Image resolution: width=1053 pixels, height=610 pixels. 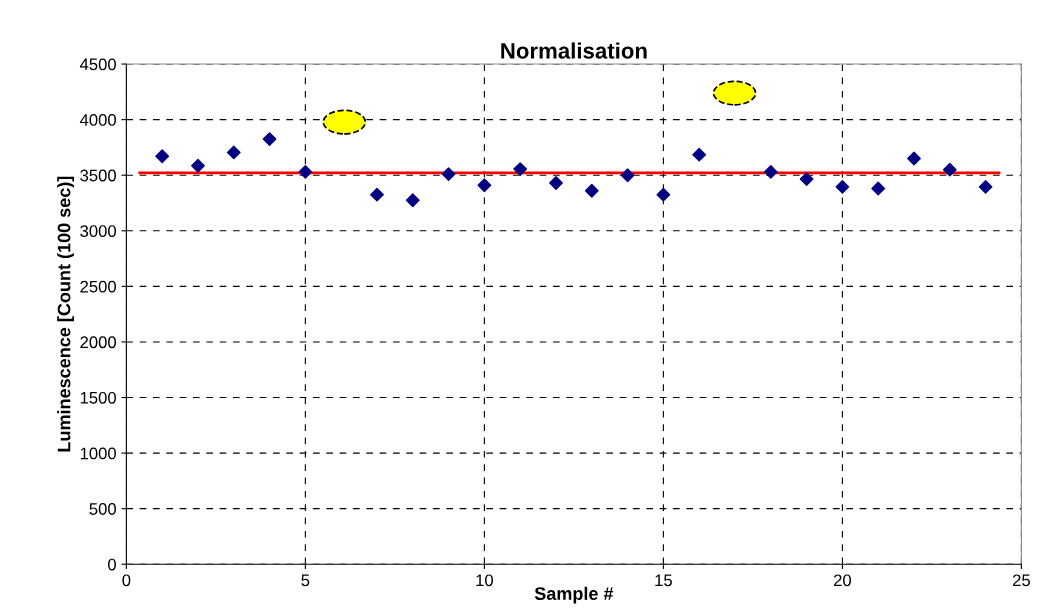 What do you see at coordinates (97, 64) in the screenshot?
I see `y-tick-label: 4500` at bounding box center [97, 64].